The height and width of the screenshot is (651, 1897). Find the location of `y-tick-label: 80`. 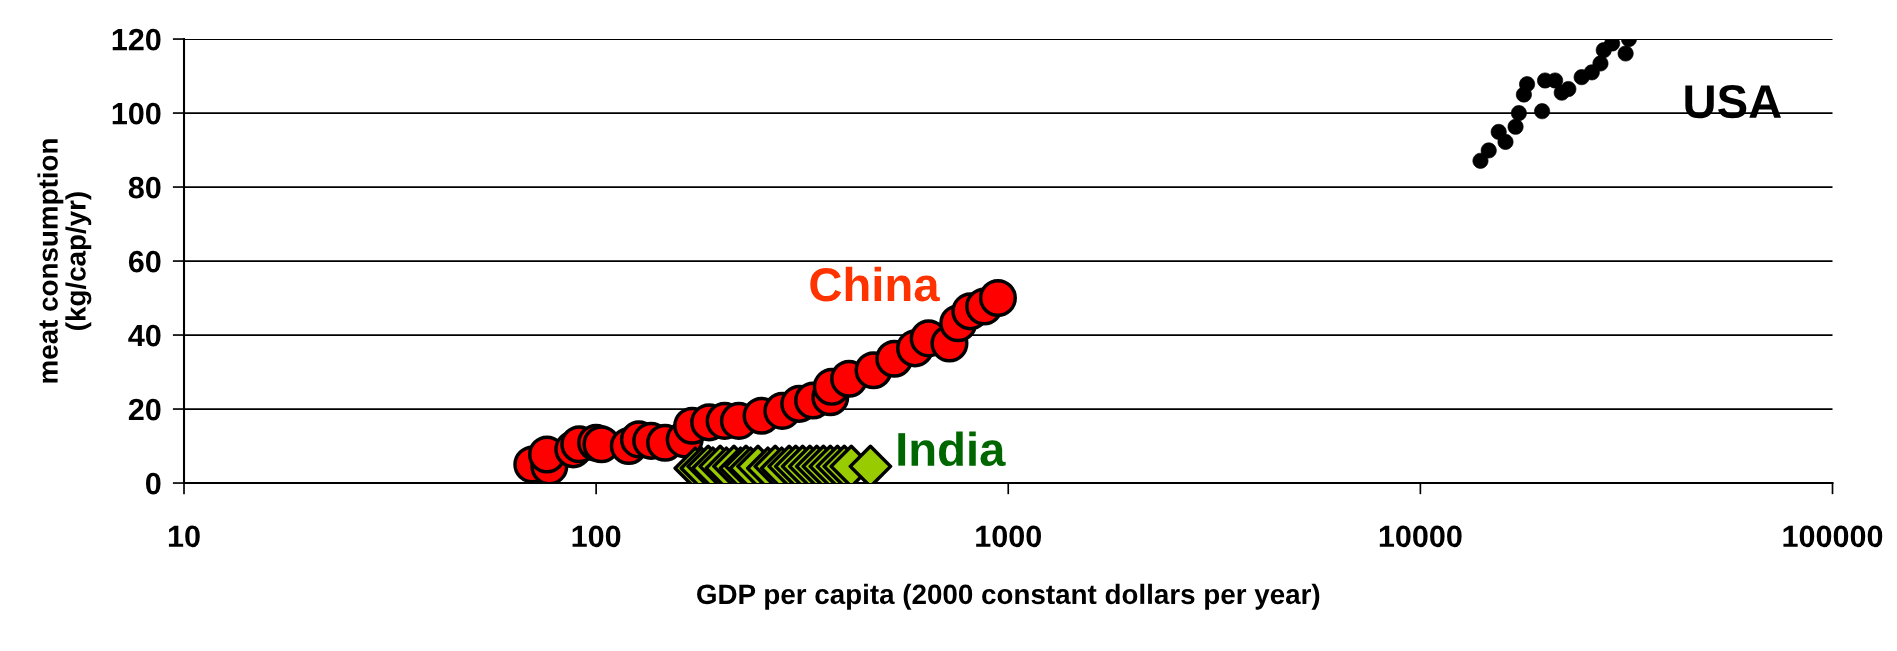

y-tick-label: 80 is located at coordinates (144, 187).